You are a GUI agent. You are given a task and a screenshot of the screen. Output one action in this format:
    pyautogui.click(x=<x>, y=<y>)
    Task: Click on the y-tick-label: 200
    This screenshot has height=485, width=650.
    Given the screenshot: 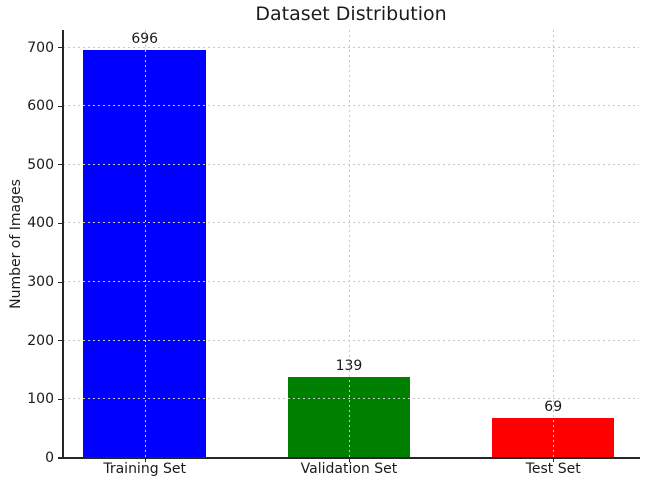 What is the action you would take?
    pyautogui.click(x=40, y=340)
    